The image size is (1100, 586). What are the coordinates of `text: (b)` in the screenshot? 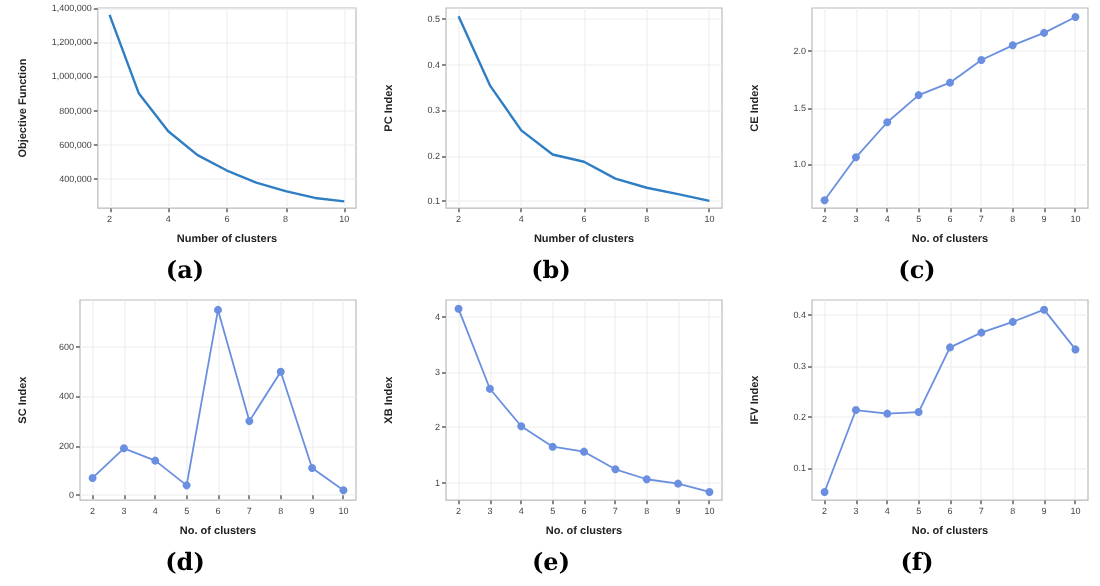 It's located at (551, 270).